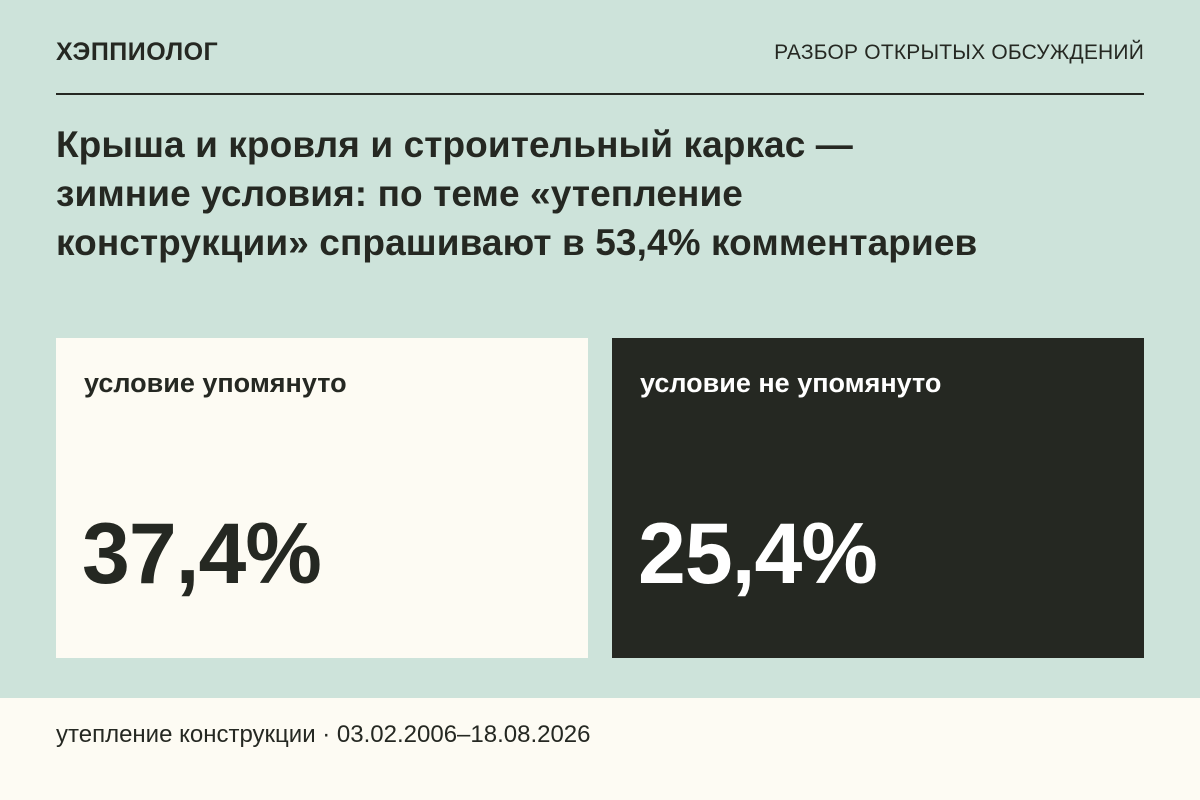  Describe the element at coordinates (791, 383) in the screenshot. I see `stat-card-label: условие не упомянуто` at that location.